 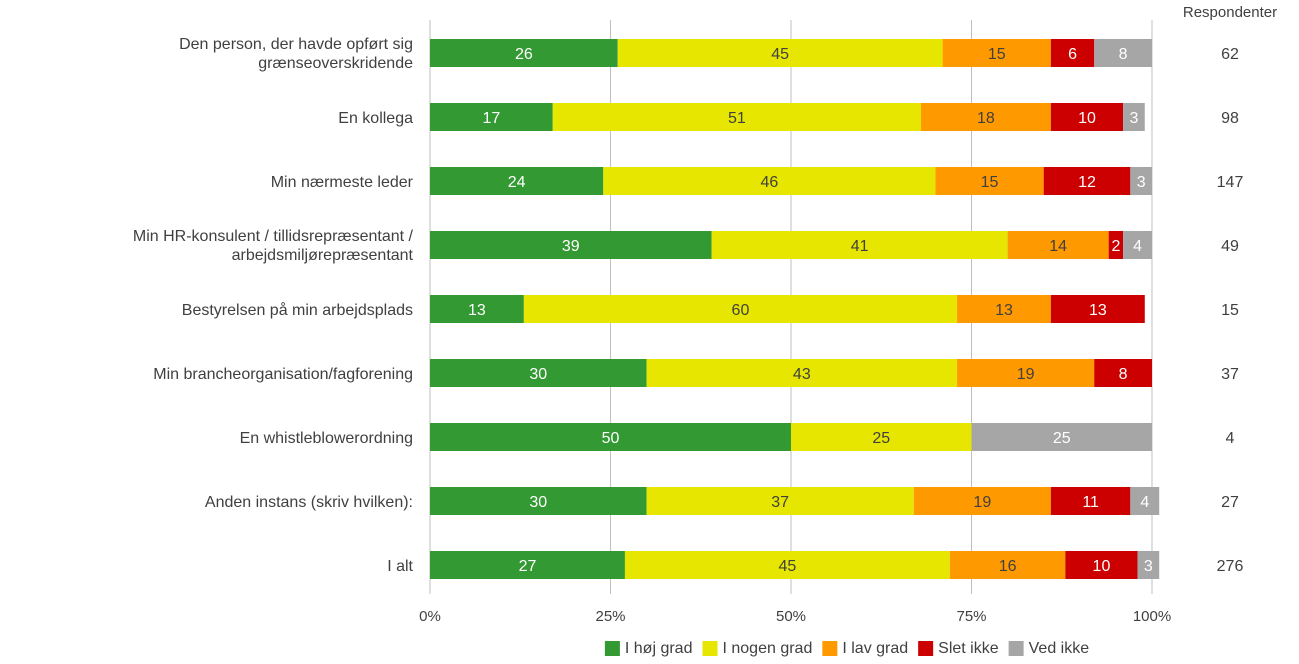 I want to click on bar-data-label: 26, so click(x=524, y=54).